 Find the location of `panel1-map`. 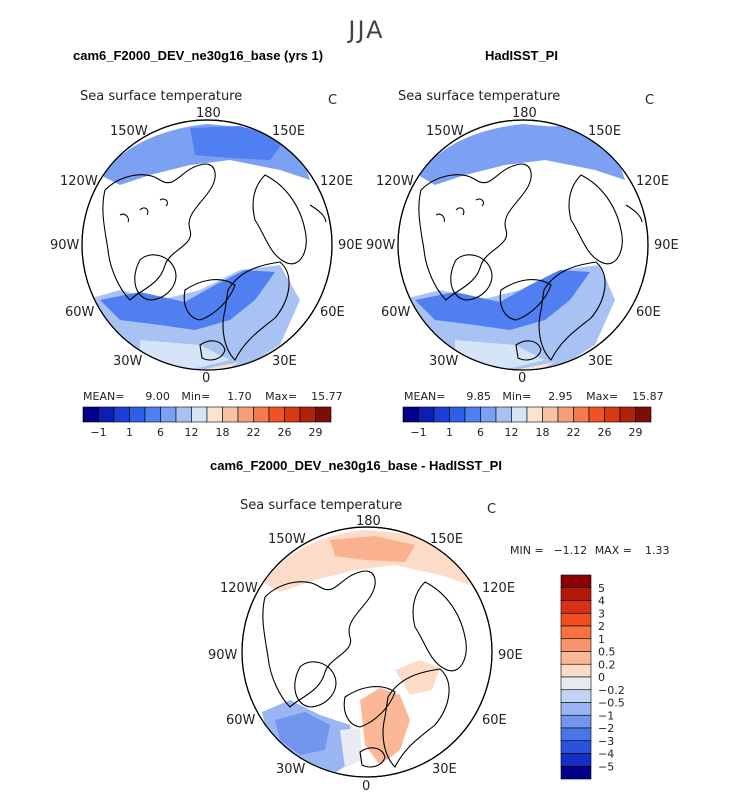

panel1-map is located at coordinates (207, 245).